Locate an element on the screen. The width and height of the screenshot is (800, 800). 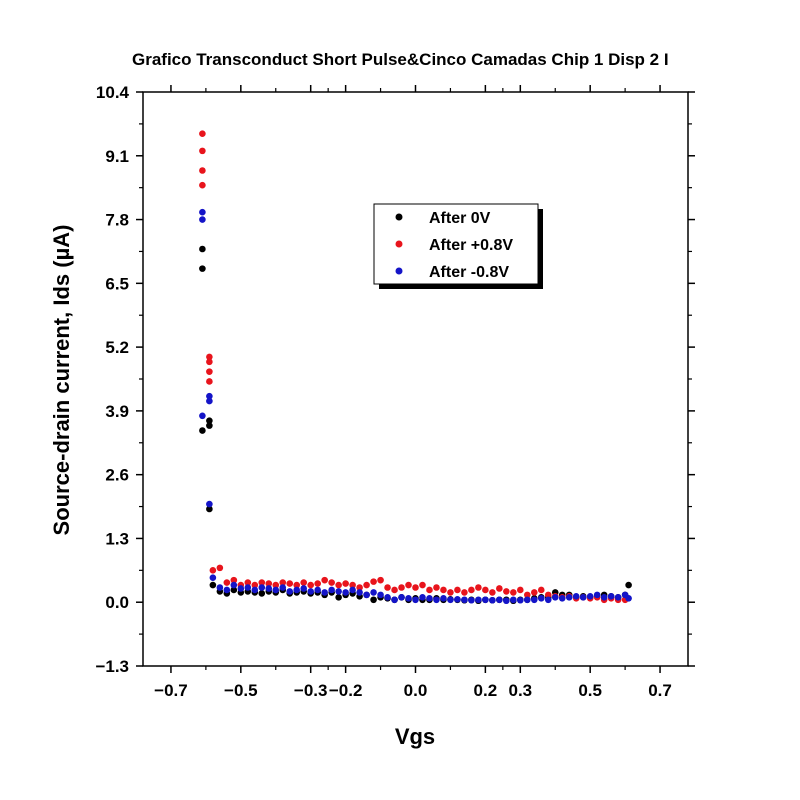
x-axis-title: Vgs is located at coordinates (415, 736).